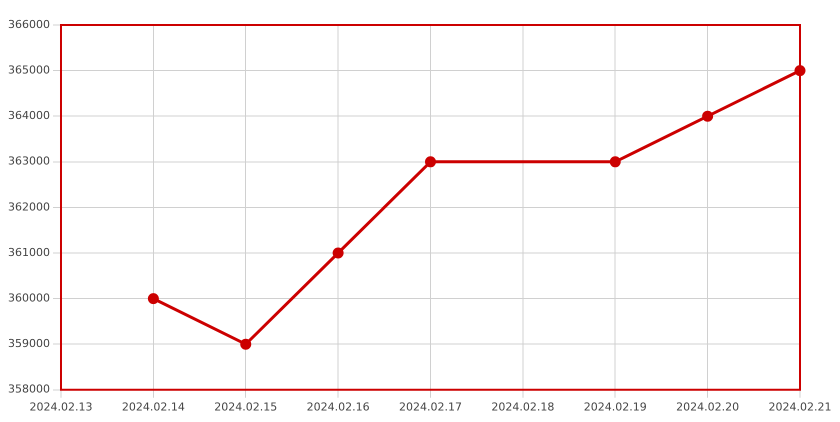 The width and height of the screenshot is (840, 422). Describe the element at coordinates (29, 389) in the screenshot. I see `y-tick-label: 358000` at that location.